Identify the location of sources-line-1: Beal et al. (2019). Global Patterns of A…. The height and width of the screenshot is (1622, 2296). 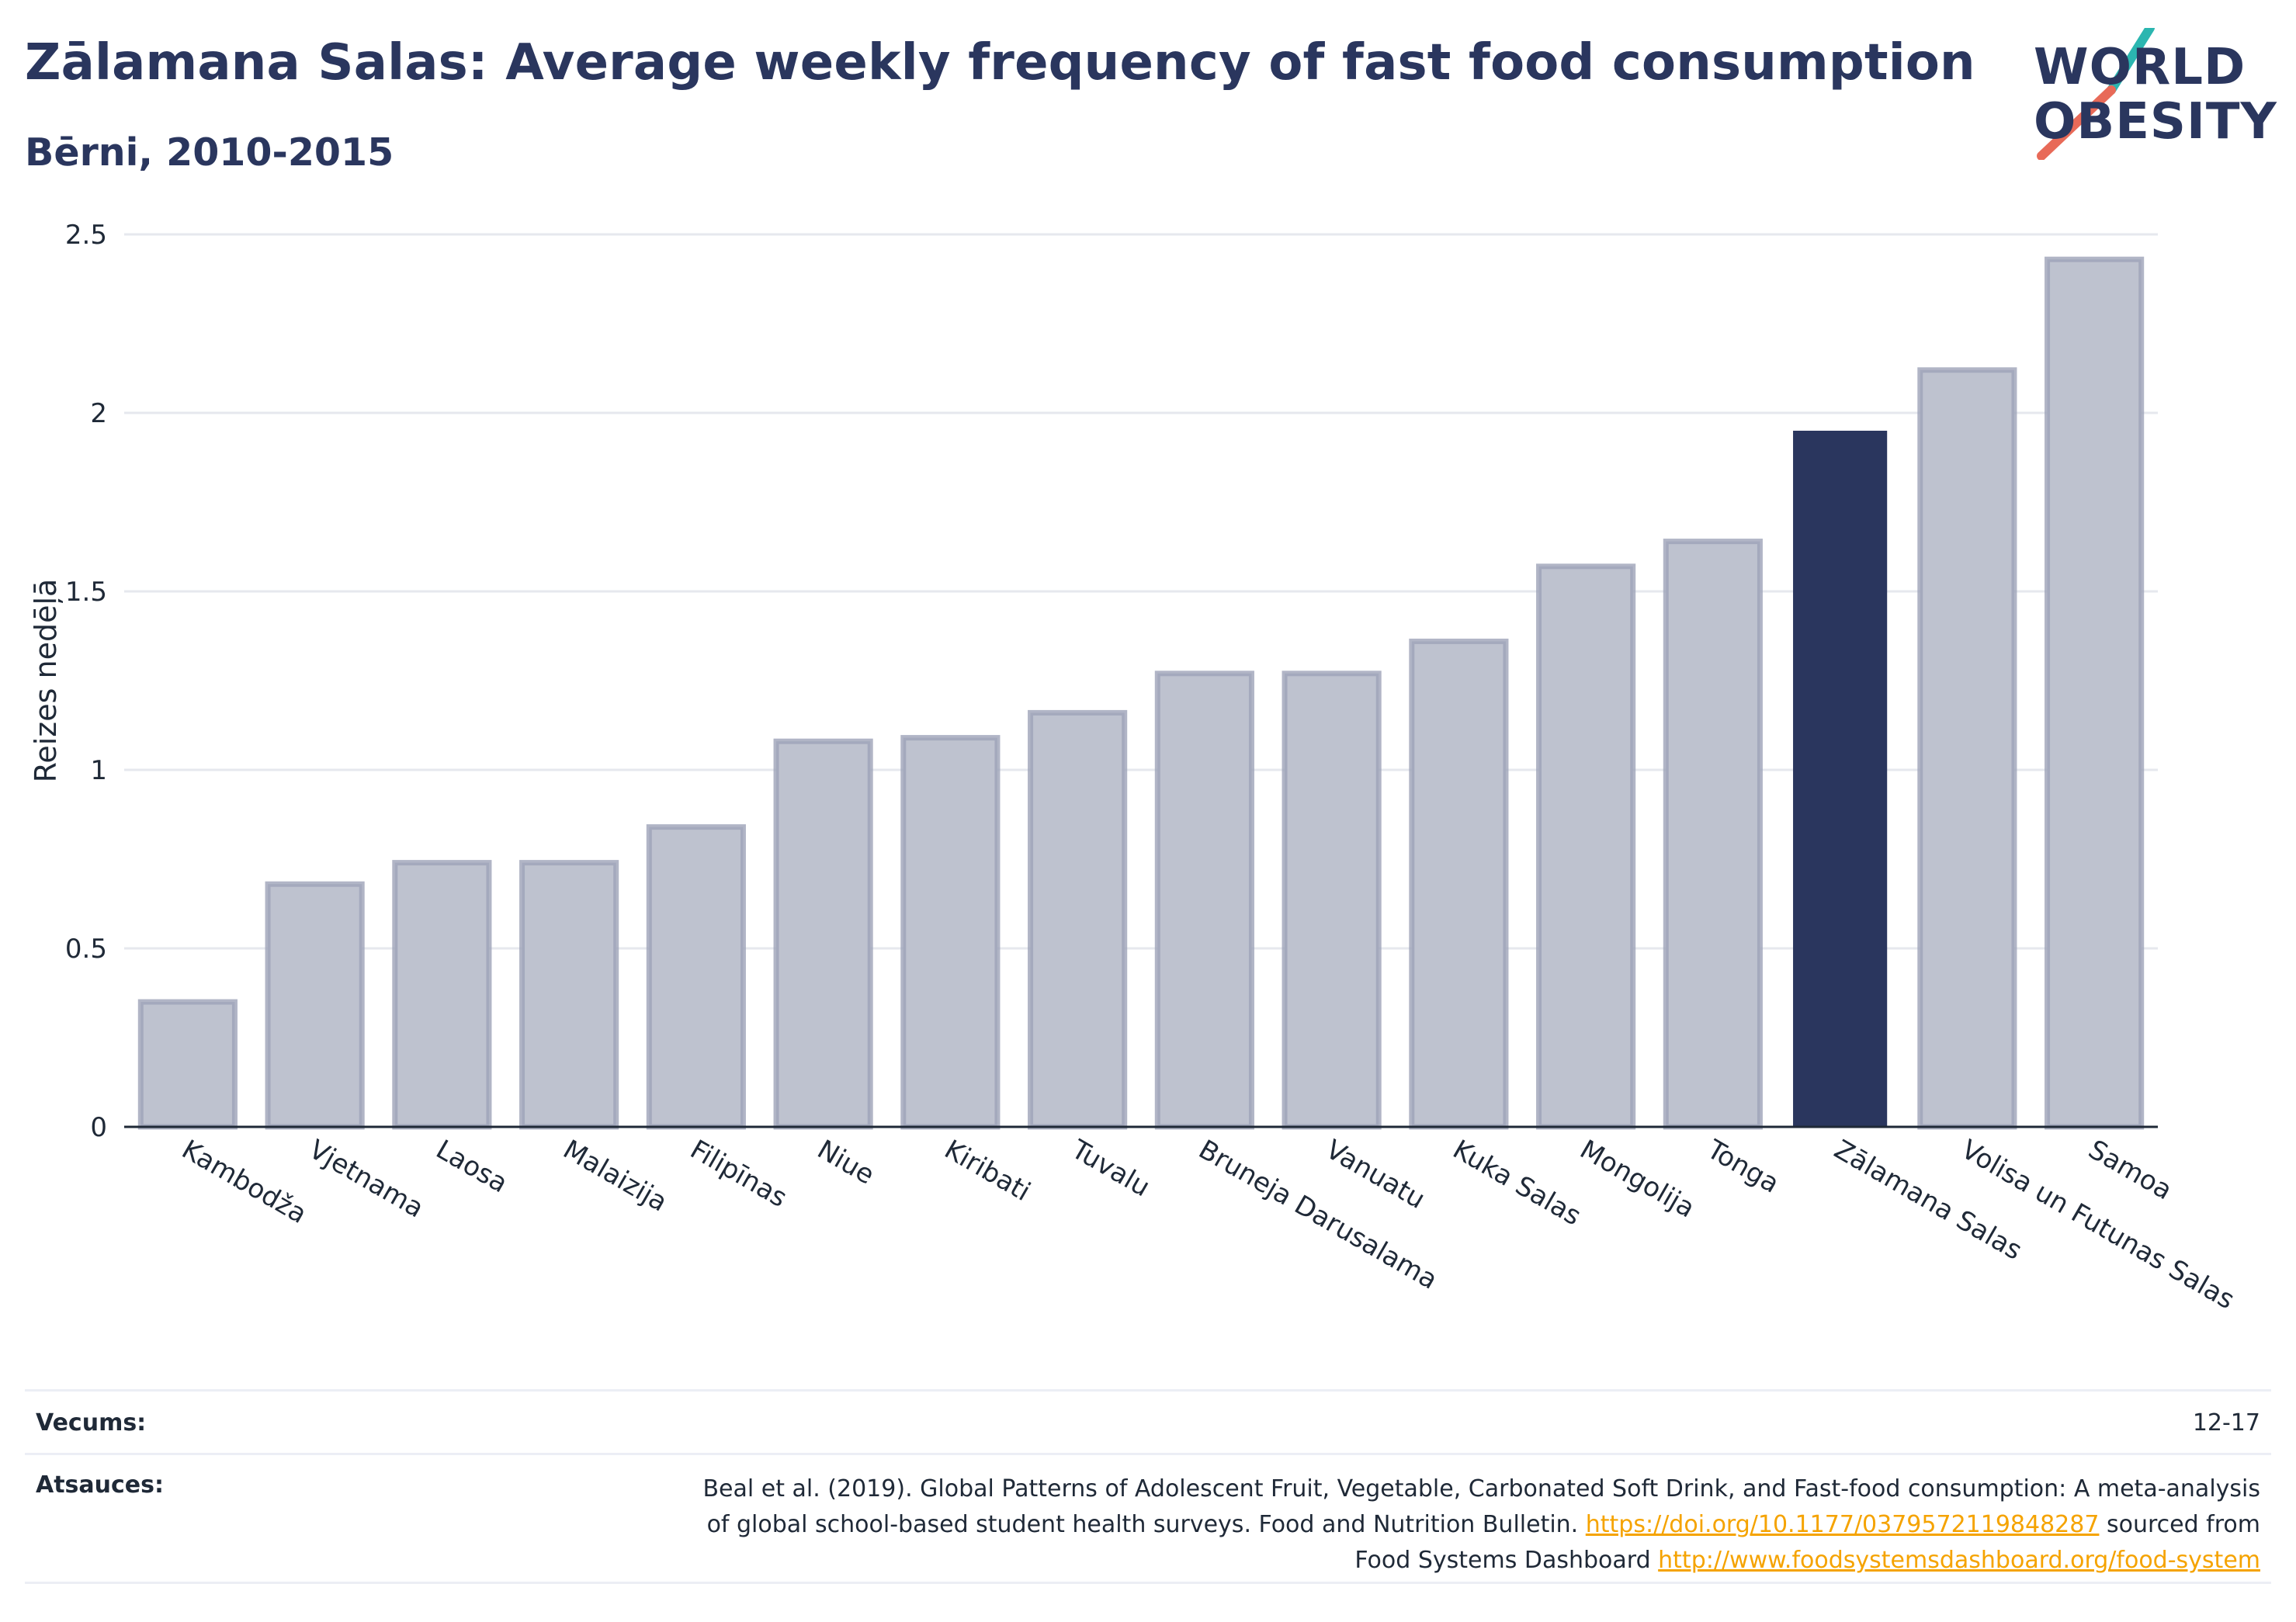
(1481, 1488).